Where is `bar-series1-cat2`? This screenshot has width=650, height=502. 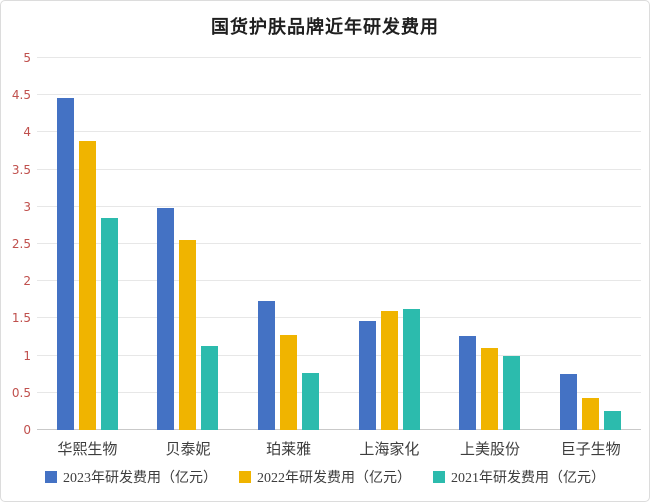 bar-series1-cat2 is located at coordinates (166, 318).